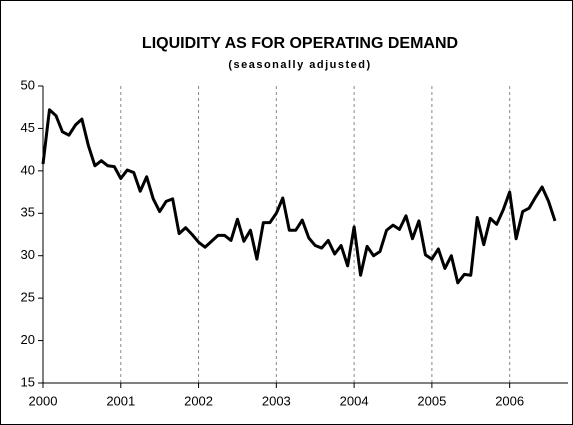 This screenshot has height=425, width=573. What do you see at coordinates (198, 400) in the screenshot?
I see `x-tick-label: 2002` at bounding box center [198, 400].